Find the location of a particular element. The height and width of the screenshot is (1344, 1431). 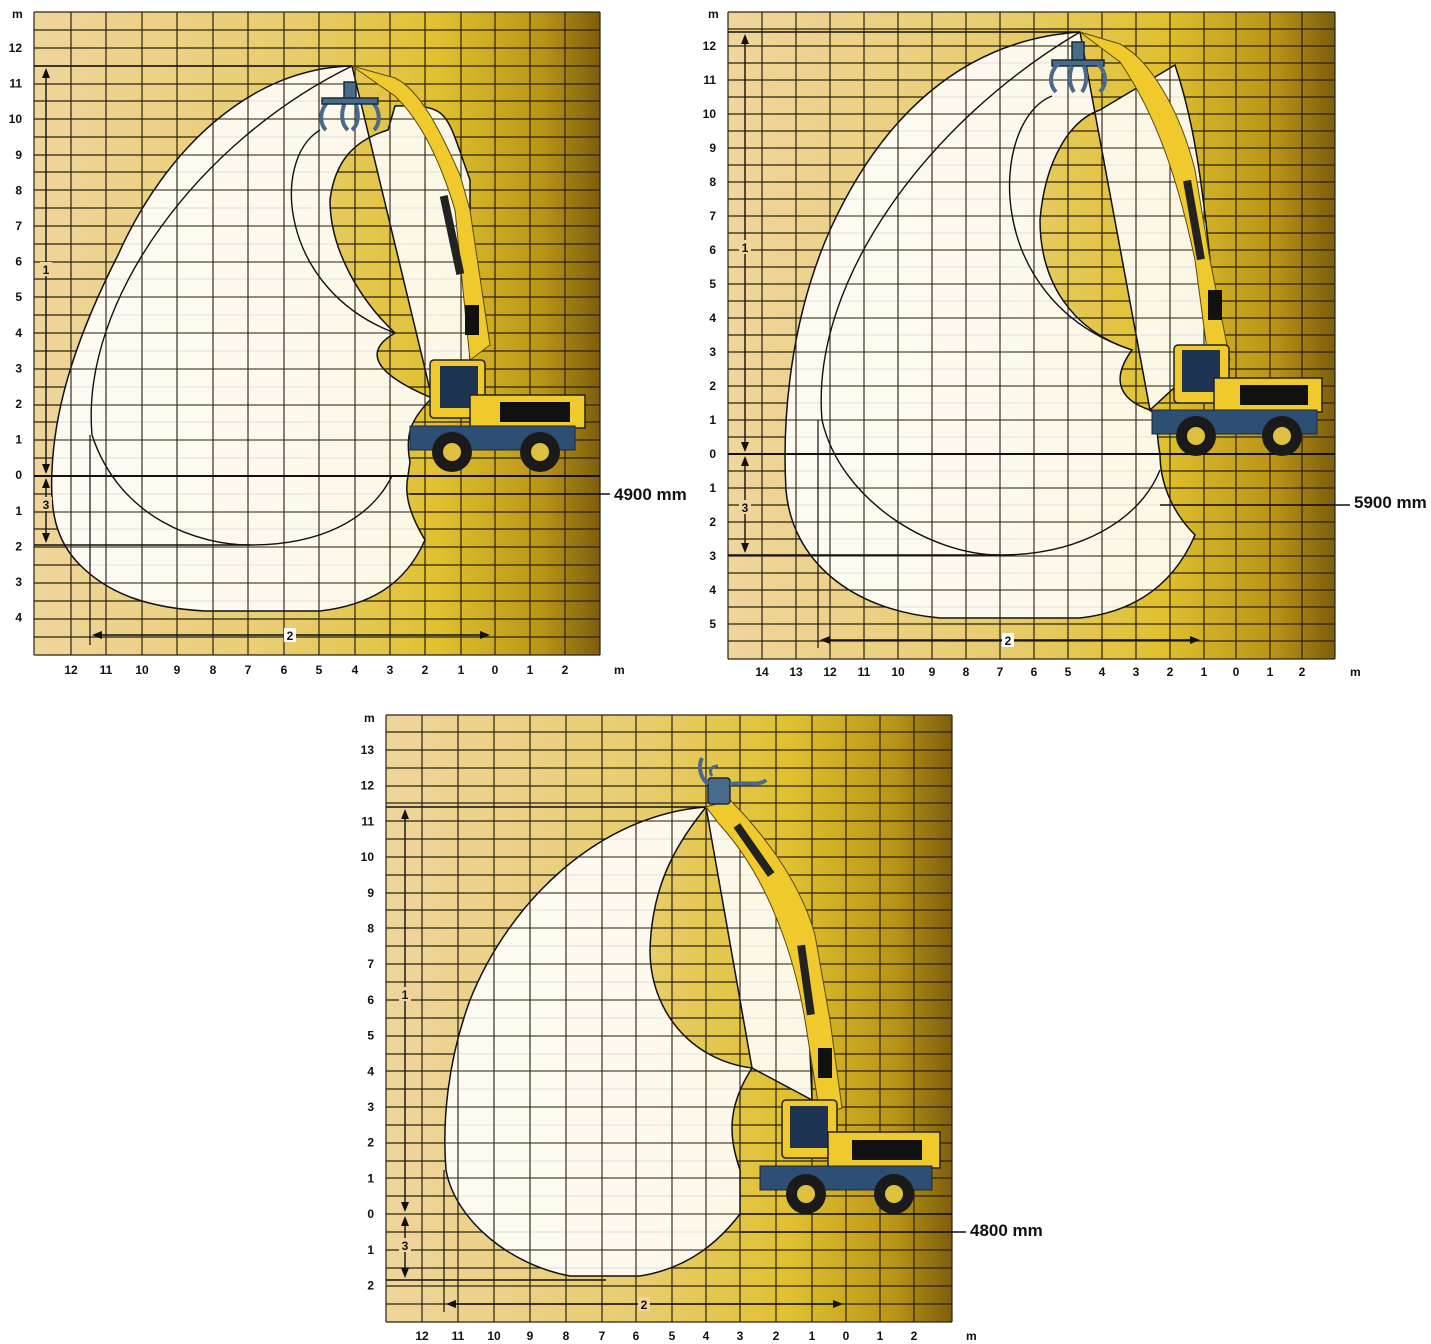

engine-grill is located at coordinates (887, 1150).